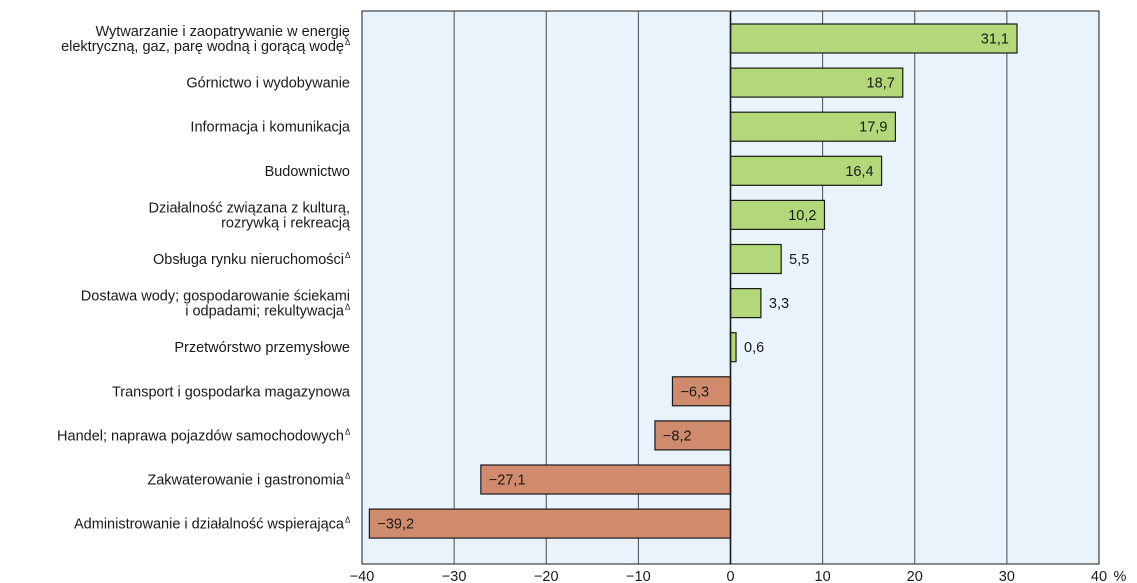 The width and height of the screenshot is (1137, 583). I want to click on category-label: Przetwórstwo przemysłowe, so click(262, 348).